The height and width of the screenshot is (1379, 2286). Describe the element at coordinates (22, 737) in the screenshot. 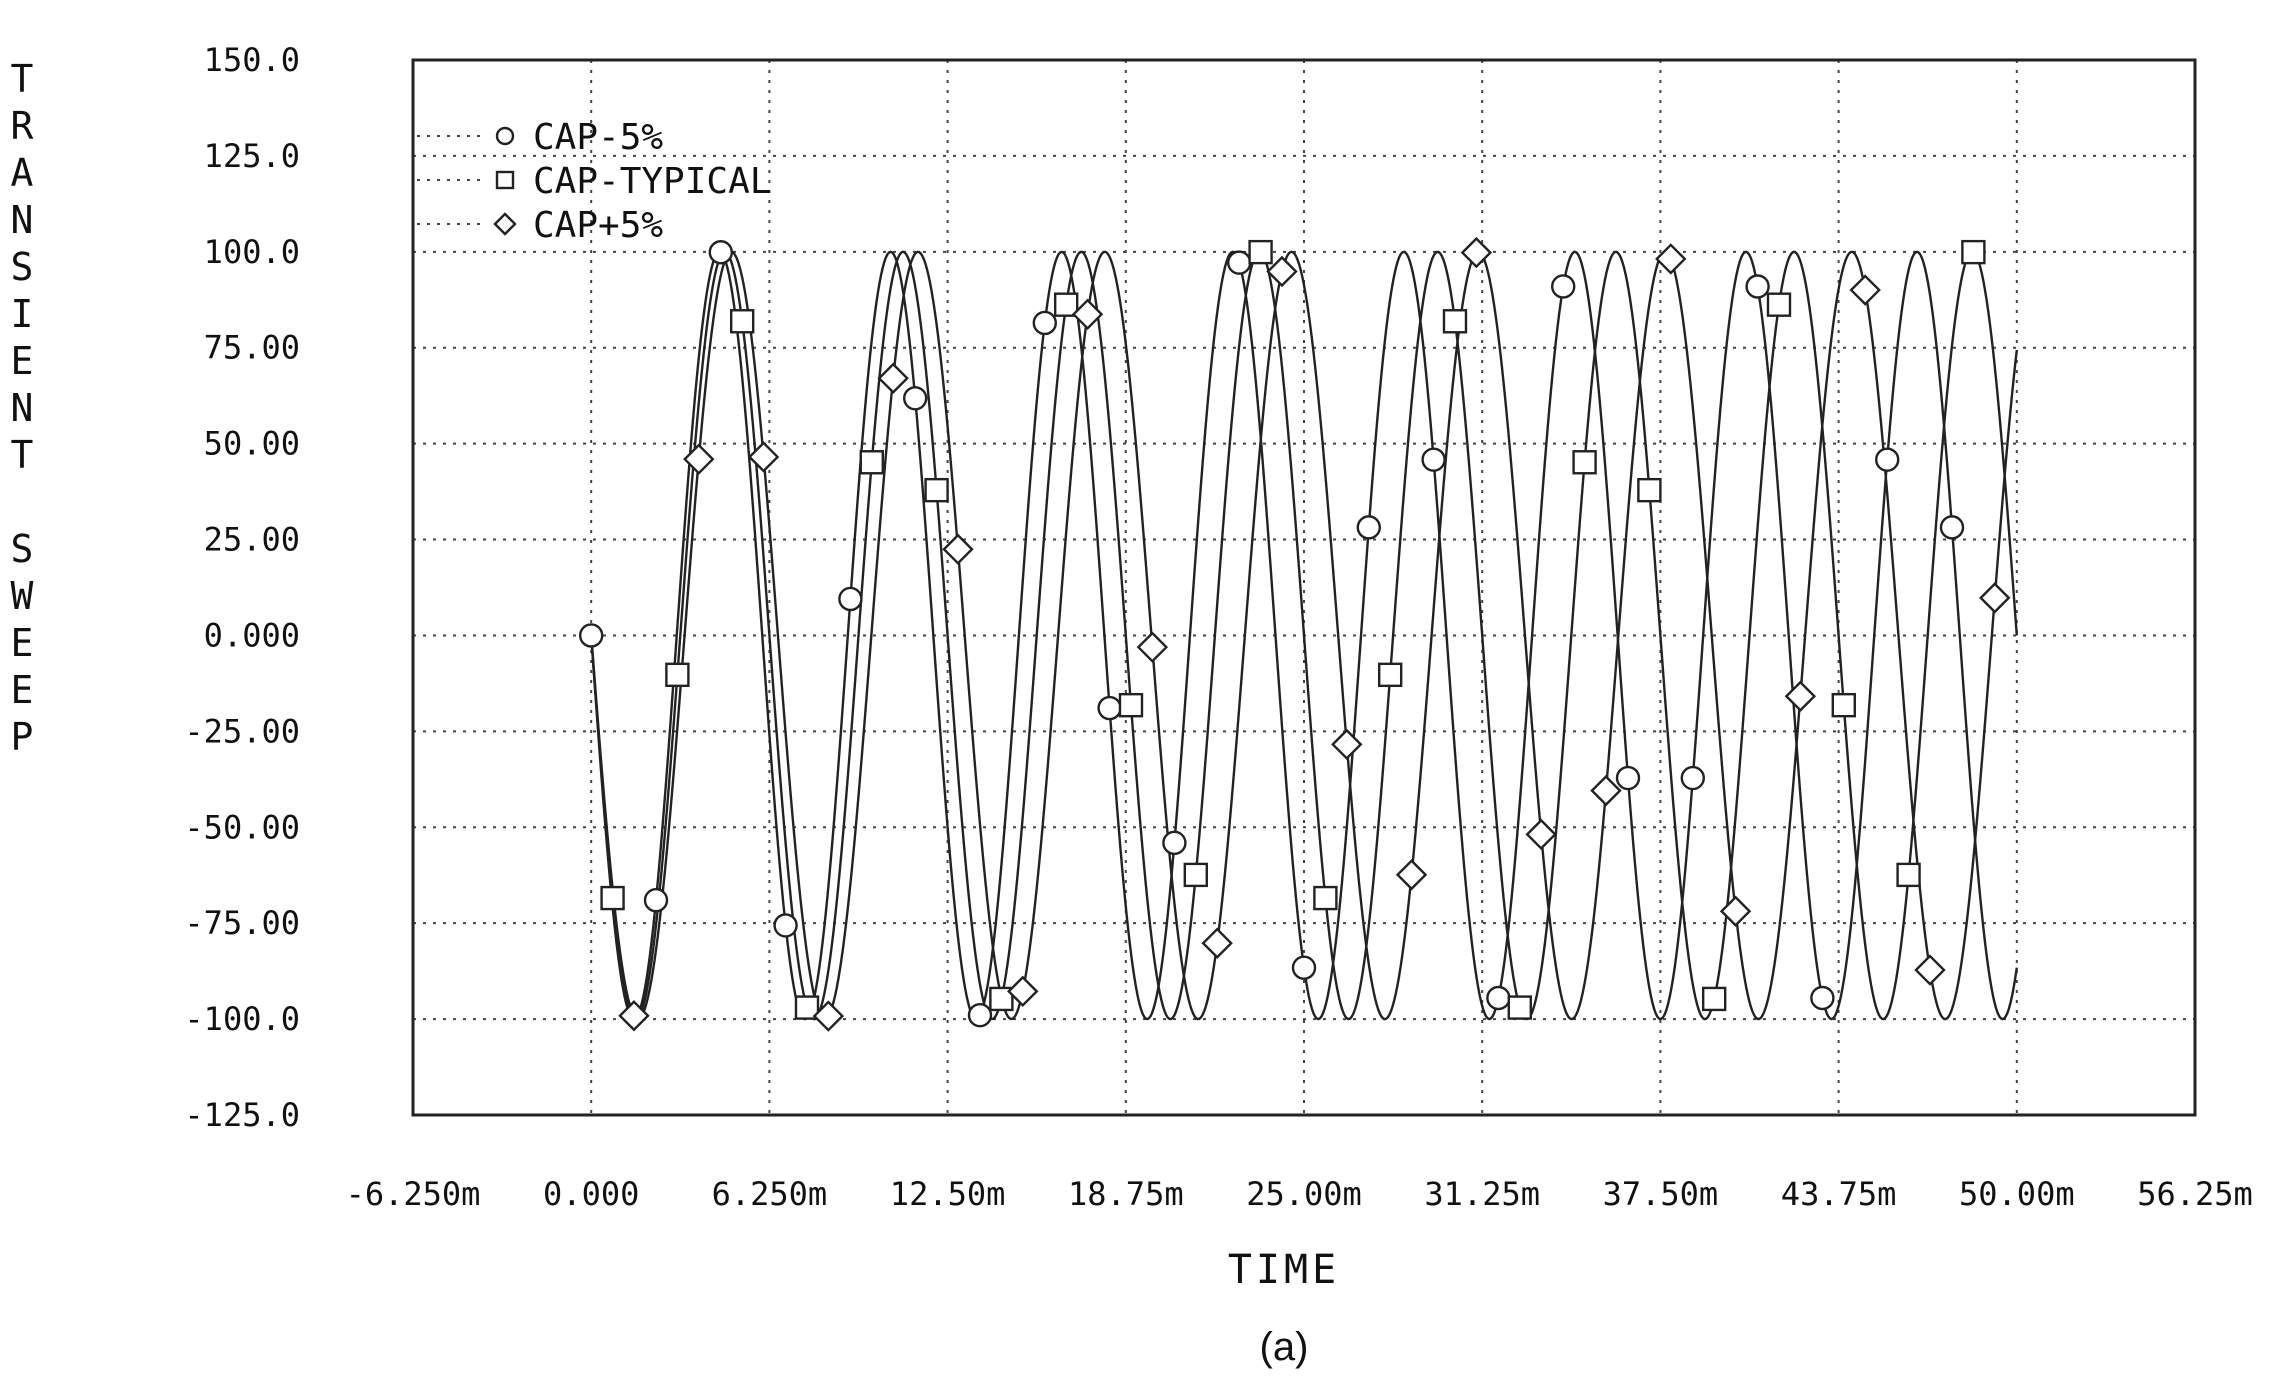

I see `y-axis-label-char: P` at that location.